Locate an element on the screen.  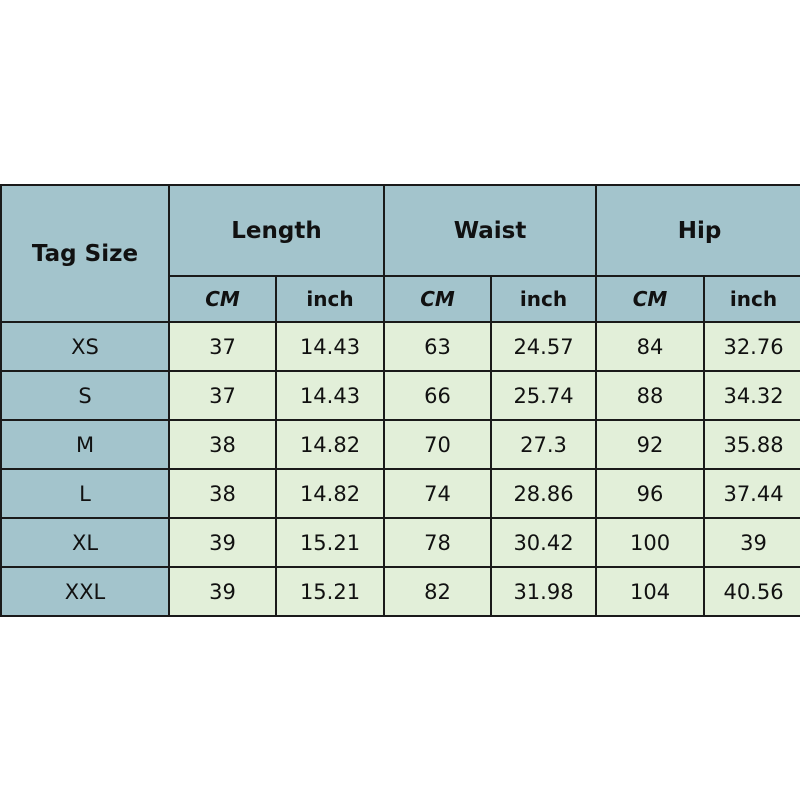
value-cell: 34.32 is located at coordinates (751, 395).